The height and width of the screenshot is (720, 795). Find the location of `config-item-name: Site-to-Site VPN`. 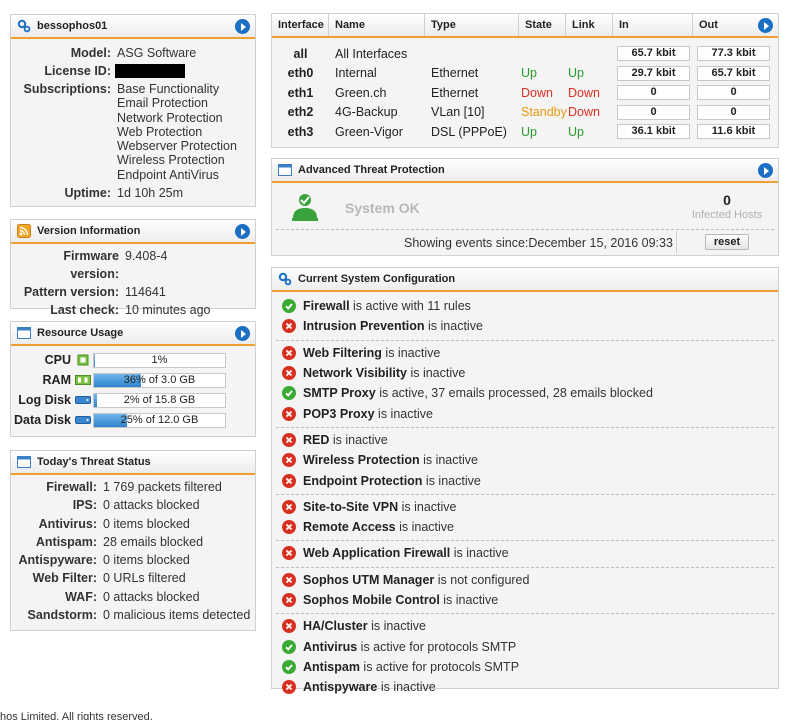

config-item-name: Site-to-Site VPN is located at coordinates (351, 506).